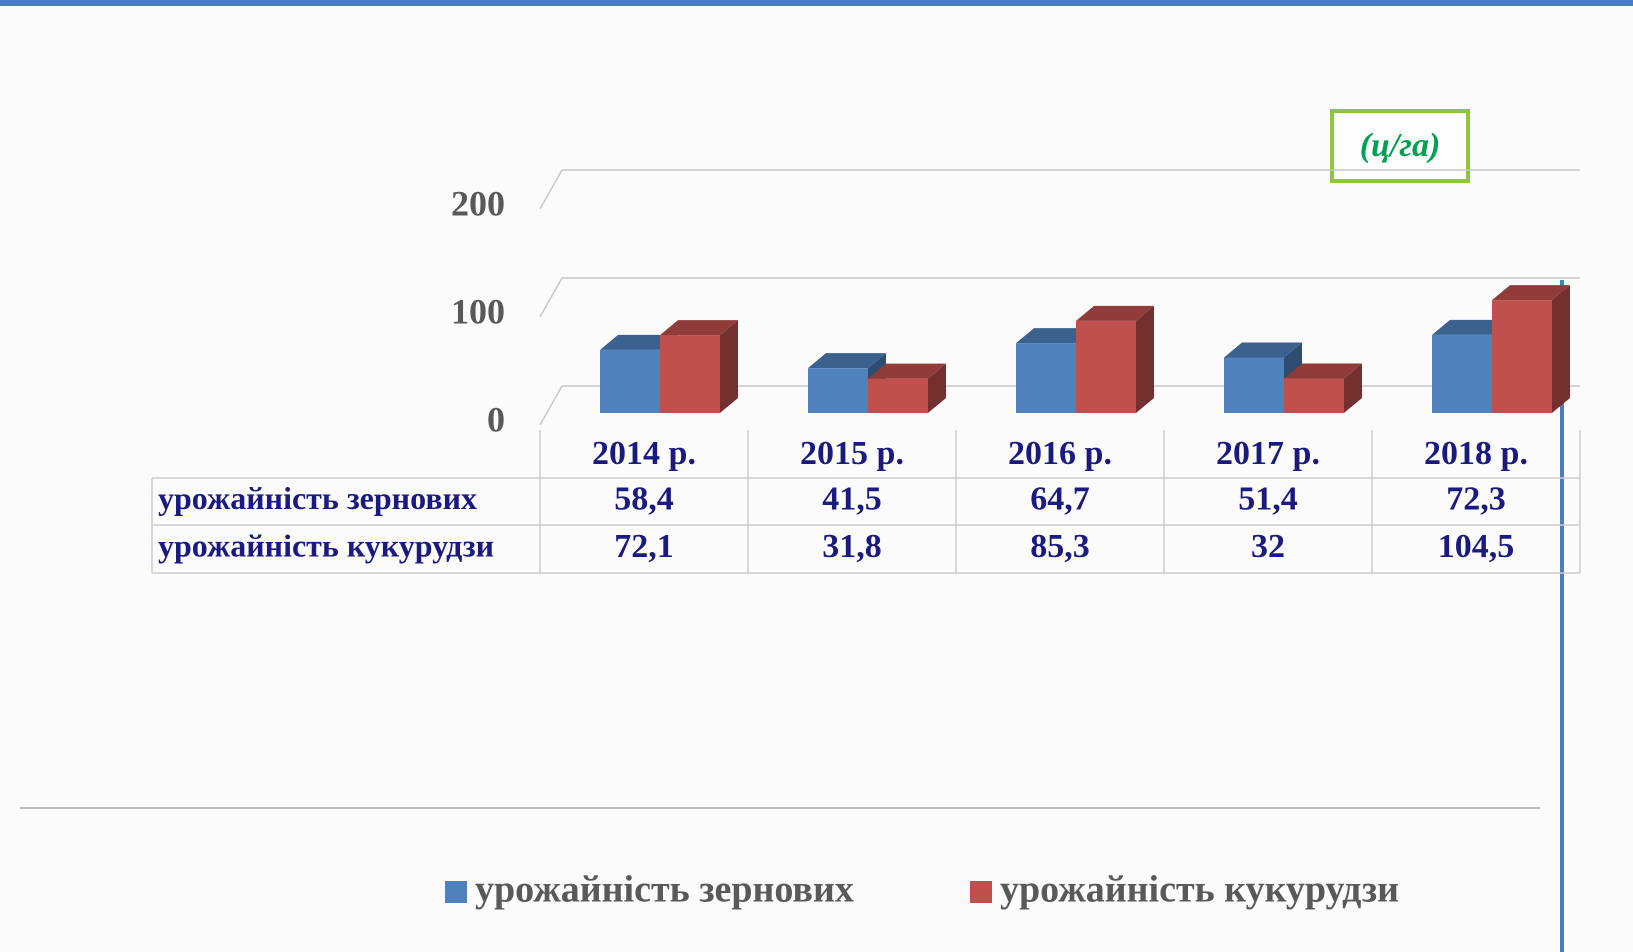 Image resolution: width=1633 pixels, height=952 pixels. Describe the element at coordinates (1268, 546) in the screenshot. I see `table-value: 32` at that location.